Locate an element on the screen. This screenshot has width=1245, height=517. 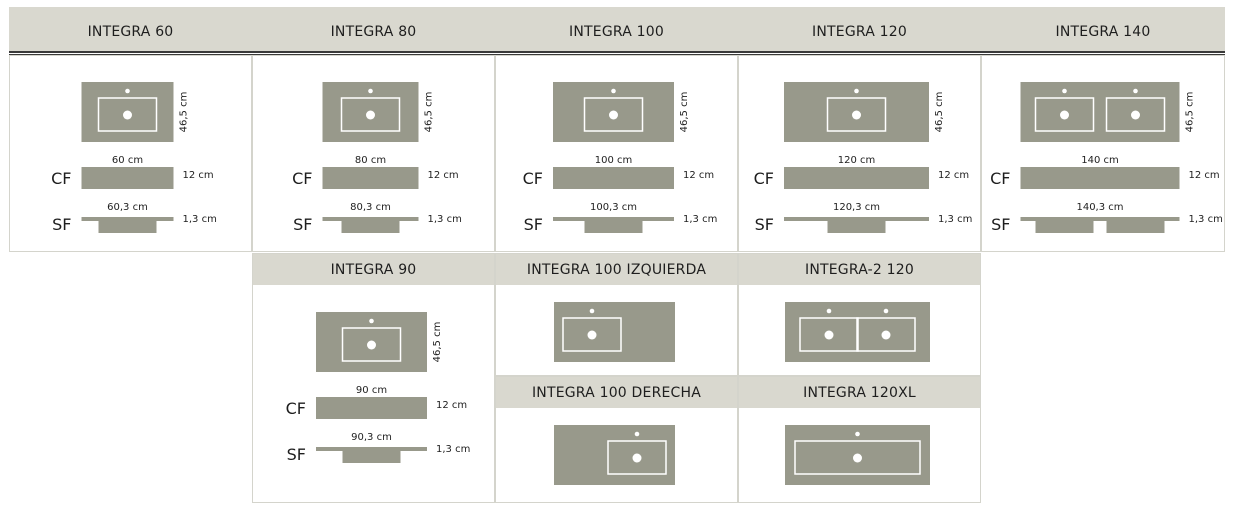
header-rule is located at coordinates (617, 52).